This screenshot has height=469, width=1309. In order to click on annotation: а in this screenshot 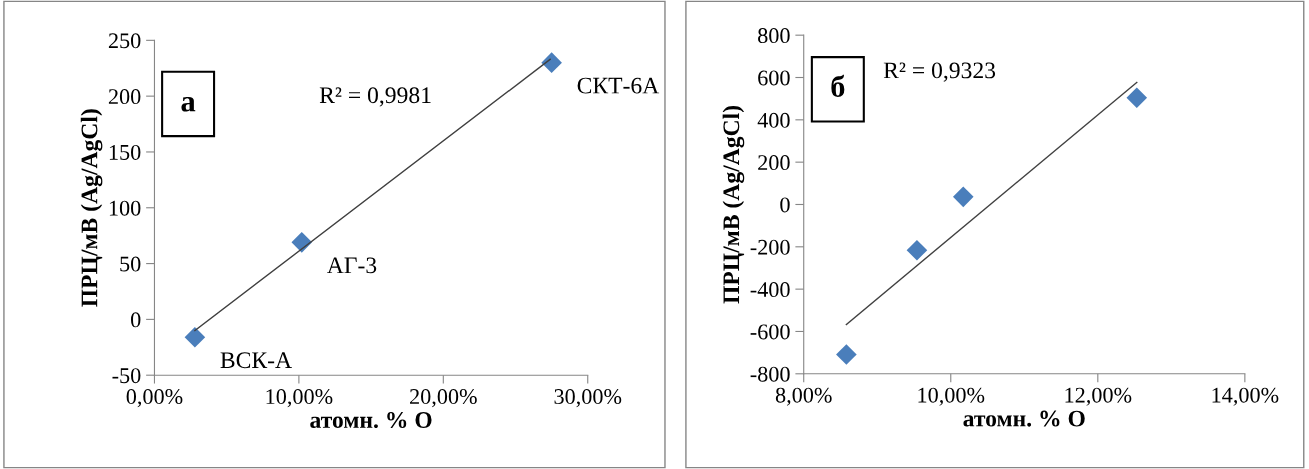, I will do `click(188, 104)`.